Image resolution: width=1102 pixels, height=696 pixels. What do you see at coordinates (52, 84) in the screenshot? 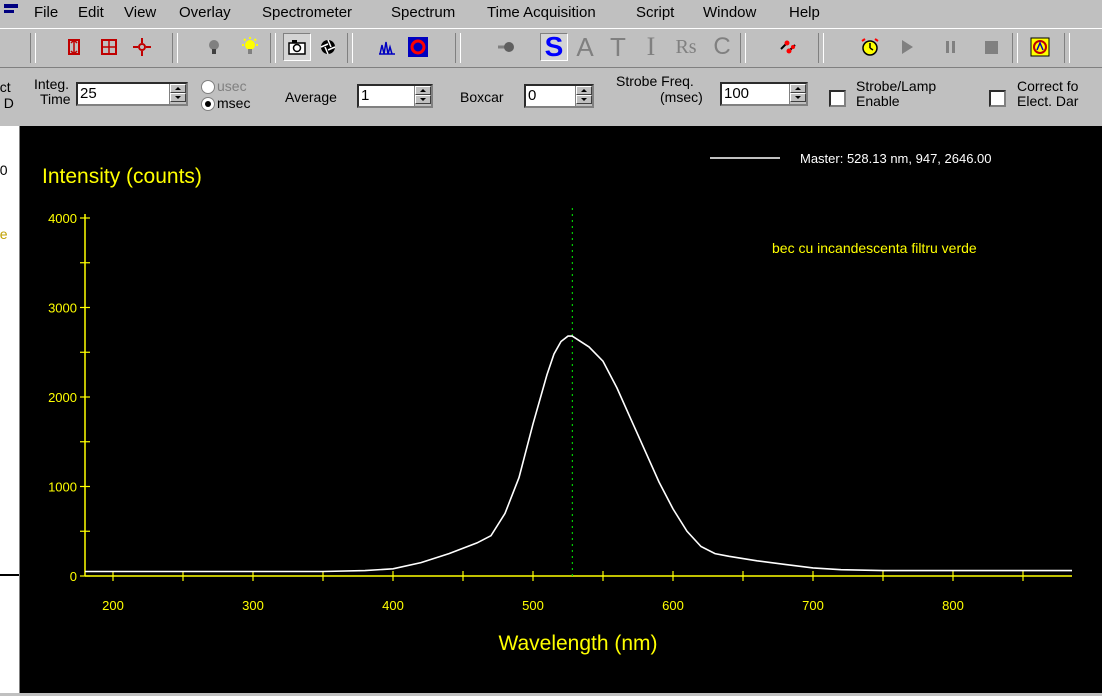
I see `integ-time-label-1: Integ.` at bounding box center [52, 84].